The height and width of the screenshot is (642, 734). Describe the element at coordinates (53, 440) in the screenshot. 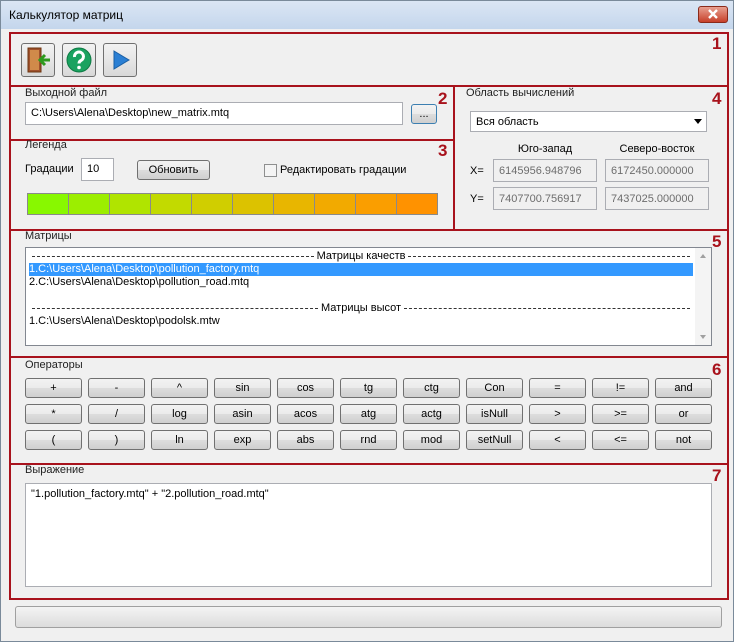

I see `operator-button: (` at that location.